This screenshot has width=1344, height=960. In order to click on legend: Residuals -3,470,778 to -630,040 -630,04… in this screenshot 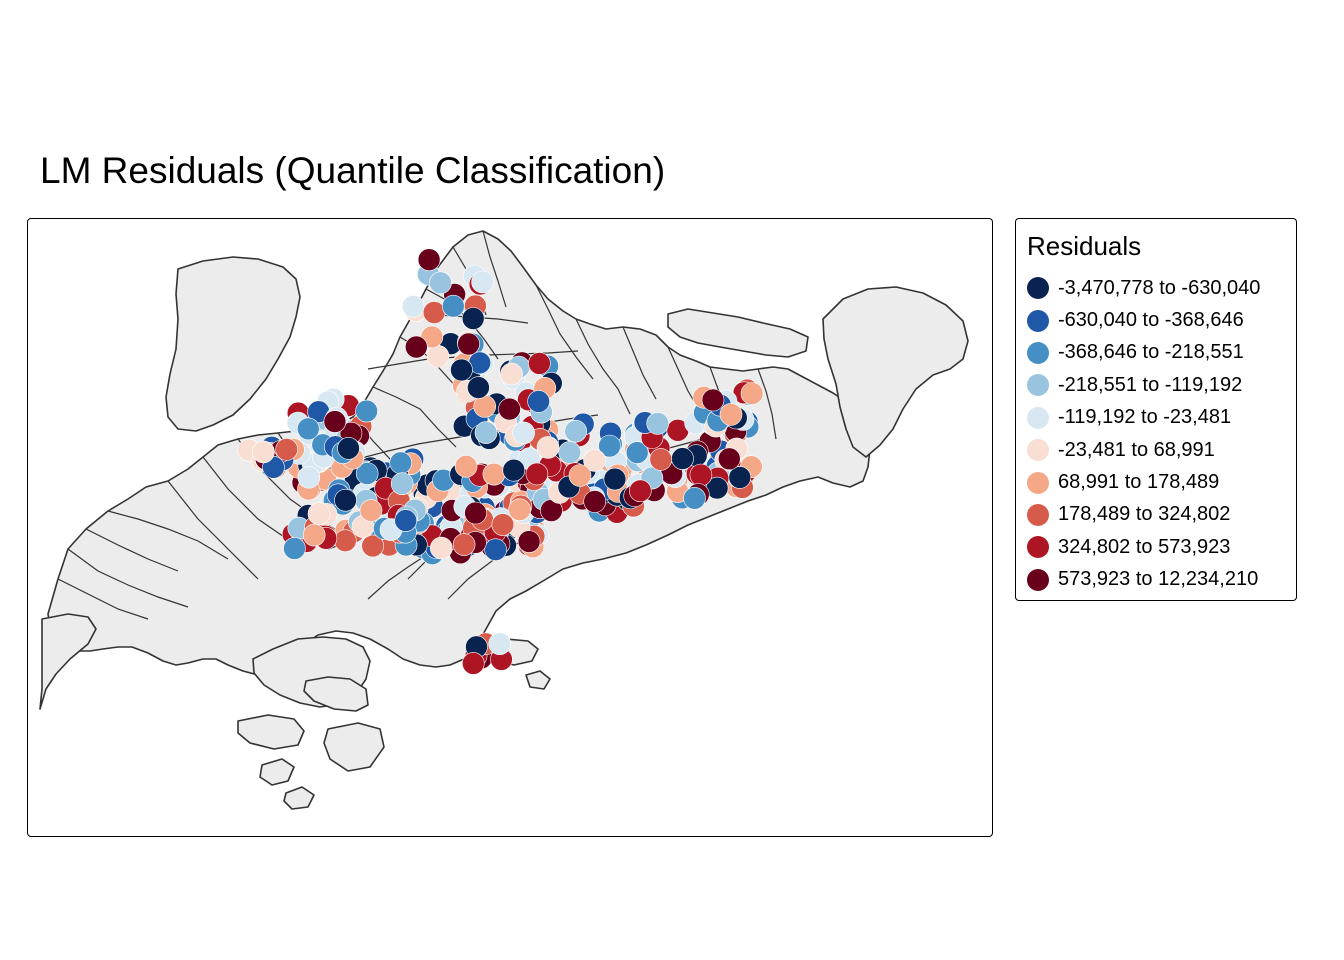, I will do `click(1156, 409)`.